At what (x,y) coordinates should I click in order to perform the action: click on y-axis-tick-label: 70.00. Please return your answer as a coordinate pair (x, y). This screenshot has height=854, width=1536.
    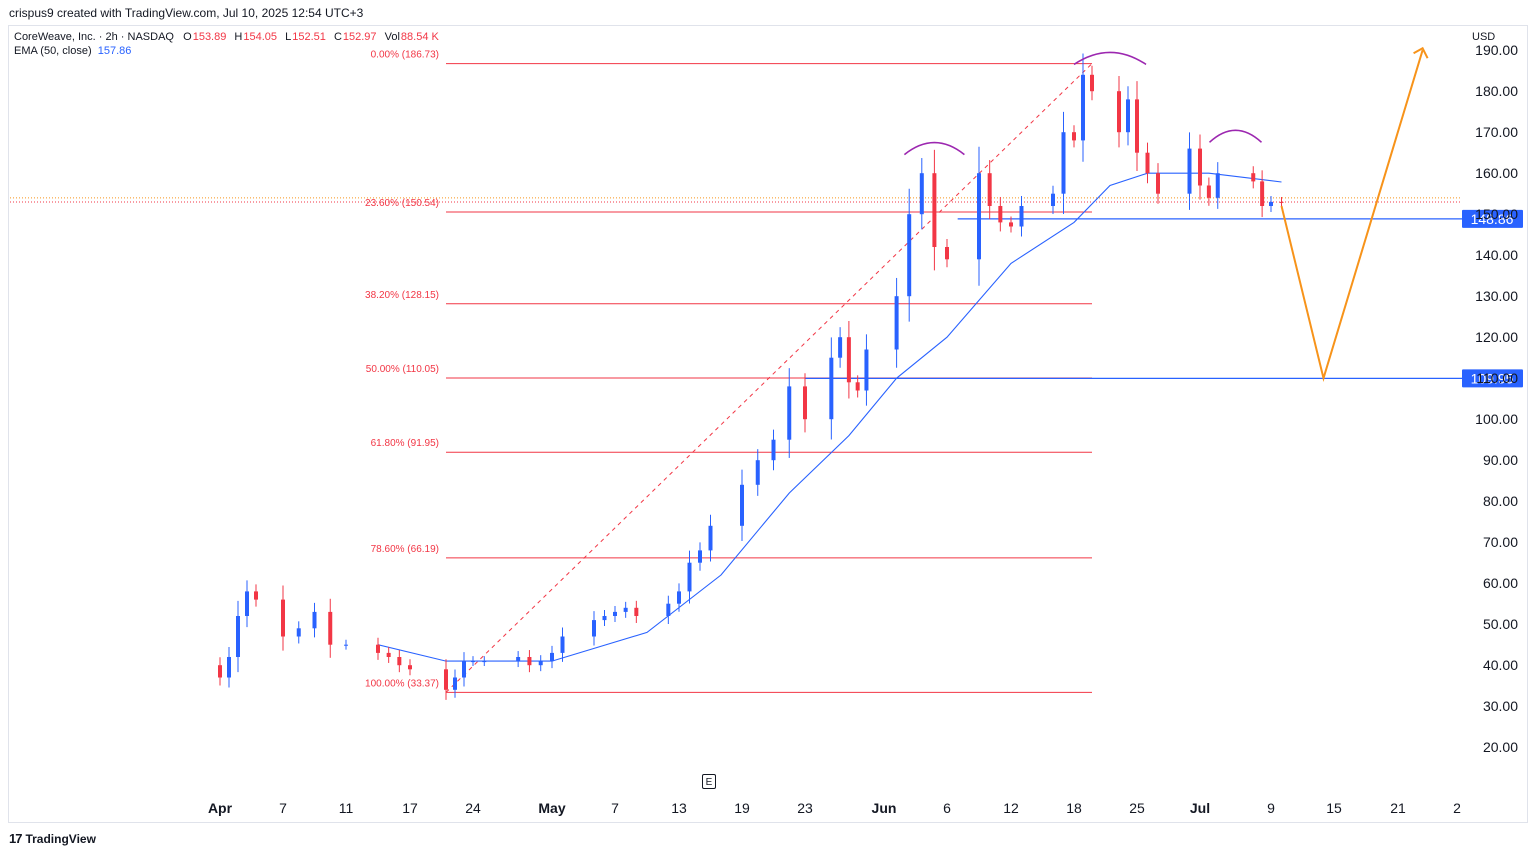
    Looking at the image, I should click on (1500, 542).